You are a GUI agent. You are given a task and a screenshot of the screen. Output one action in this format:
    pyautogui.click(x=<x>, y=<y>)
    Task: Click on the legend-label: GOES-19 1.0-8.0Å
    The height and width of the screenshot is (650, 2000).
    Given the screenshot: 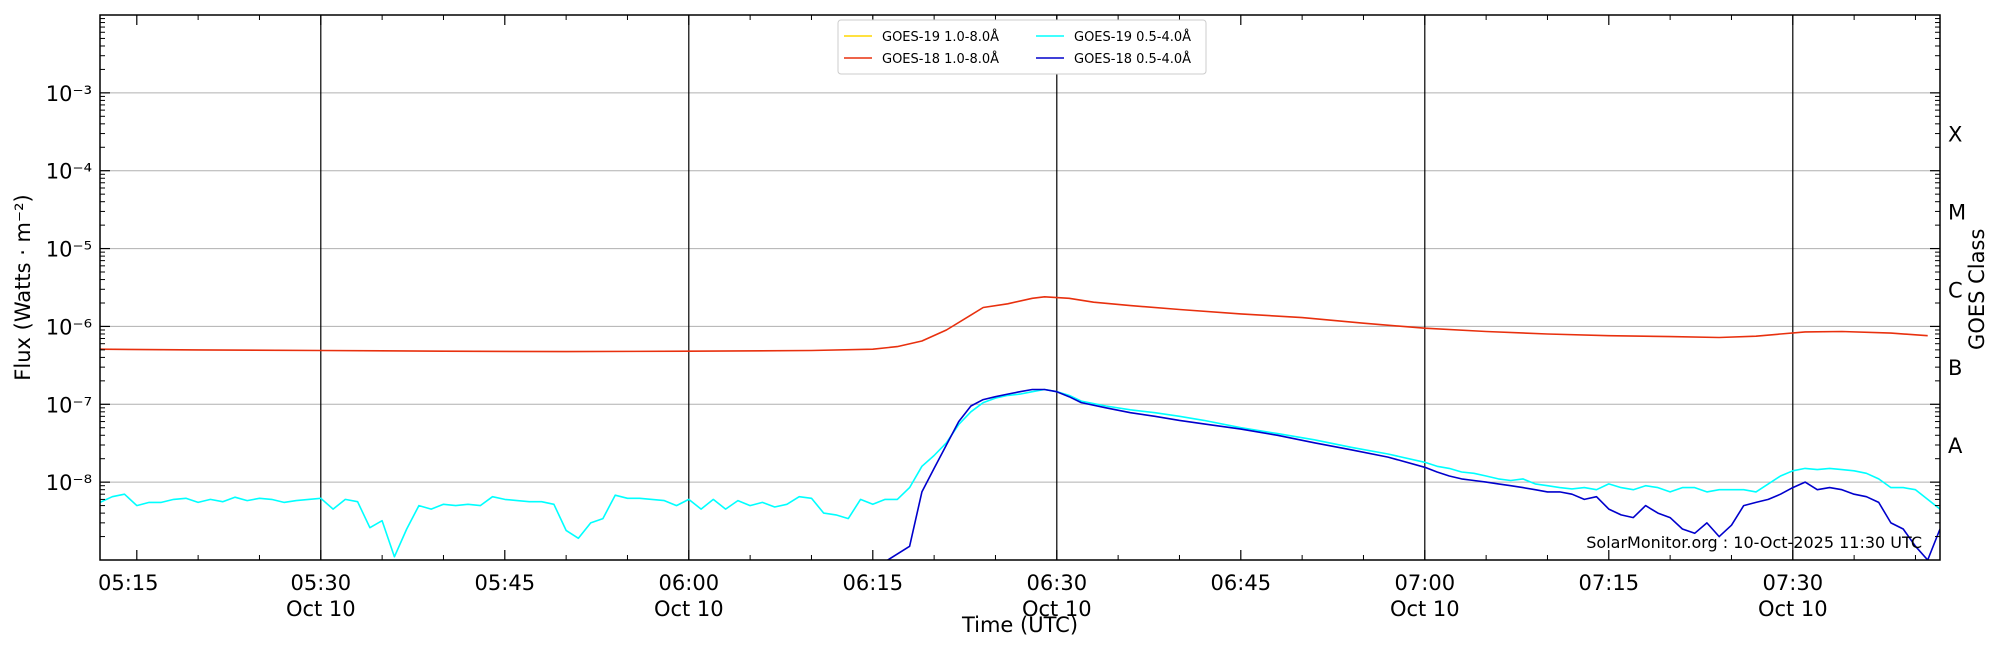 What is the action you would take?
    pyautogui.click(x=940, y=37)
    